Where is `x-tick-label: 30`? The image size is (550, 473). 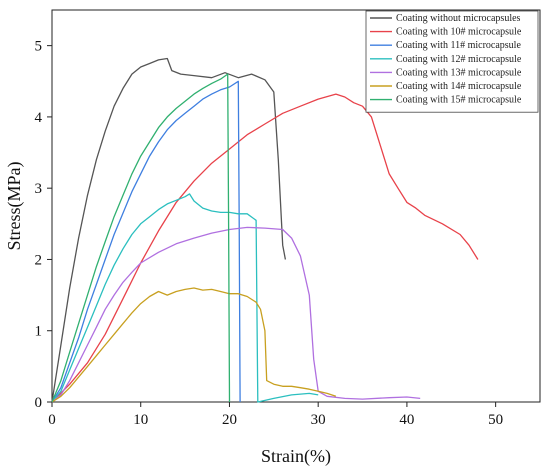
x-tick-label: 30 is located at coordinates (318, 420).